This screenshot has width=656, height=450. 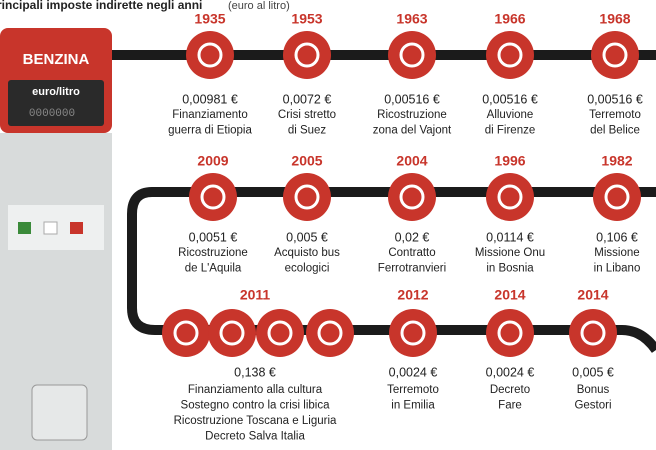 I want to click on pump-digits: 0000000, so click(x=52, y=114).